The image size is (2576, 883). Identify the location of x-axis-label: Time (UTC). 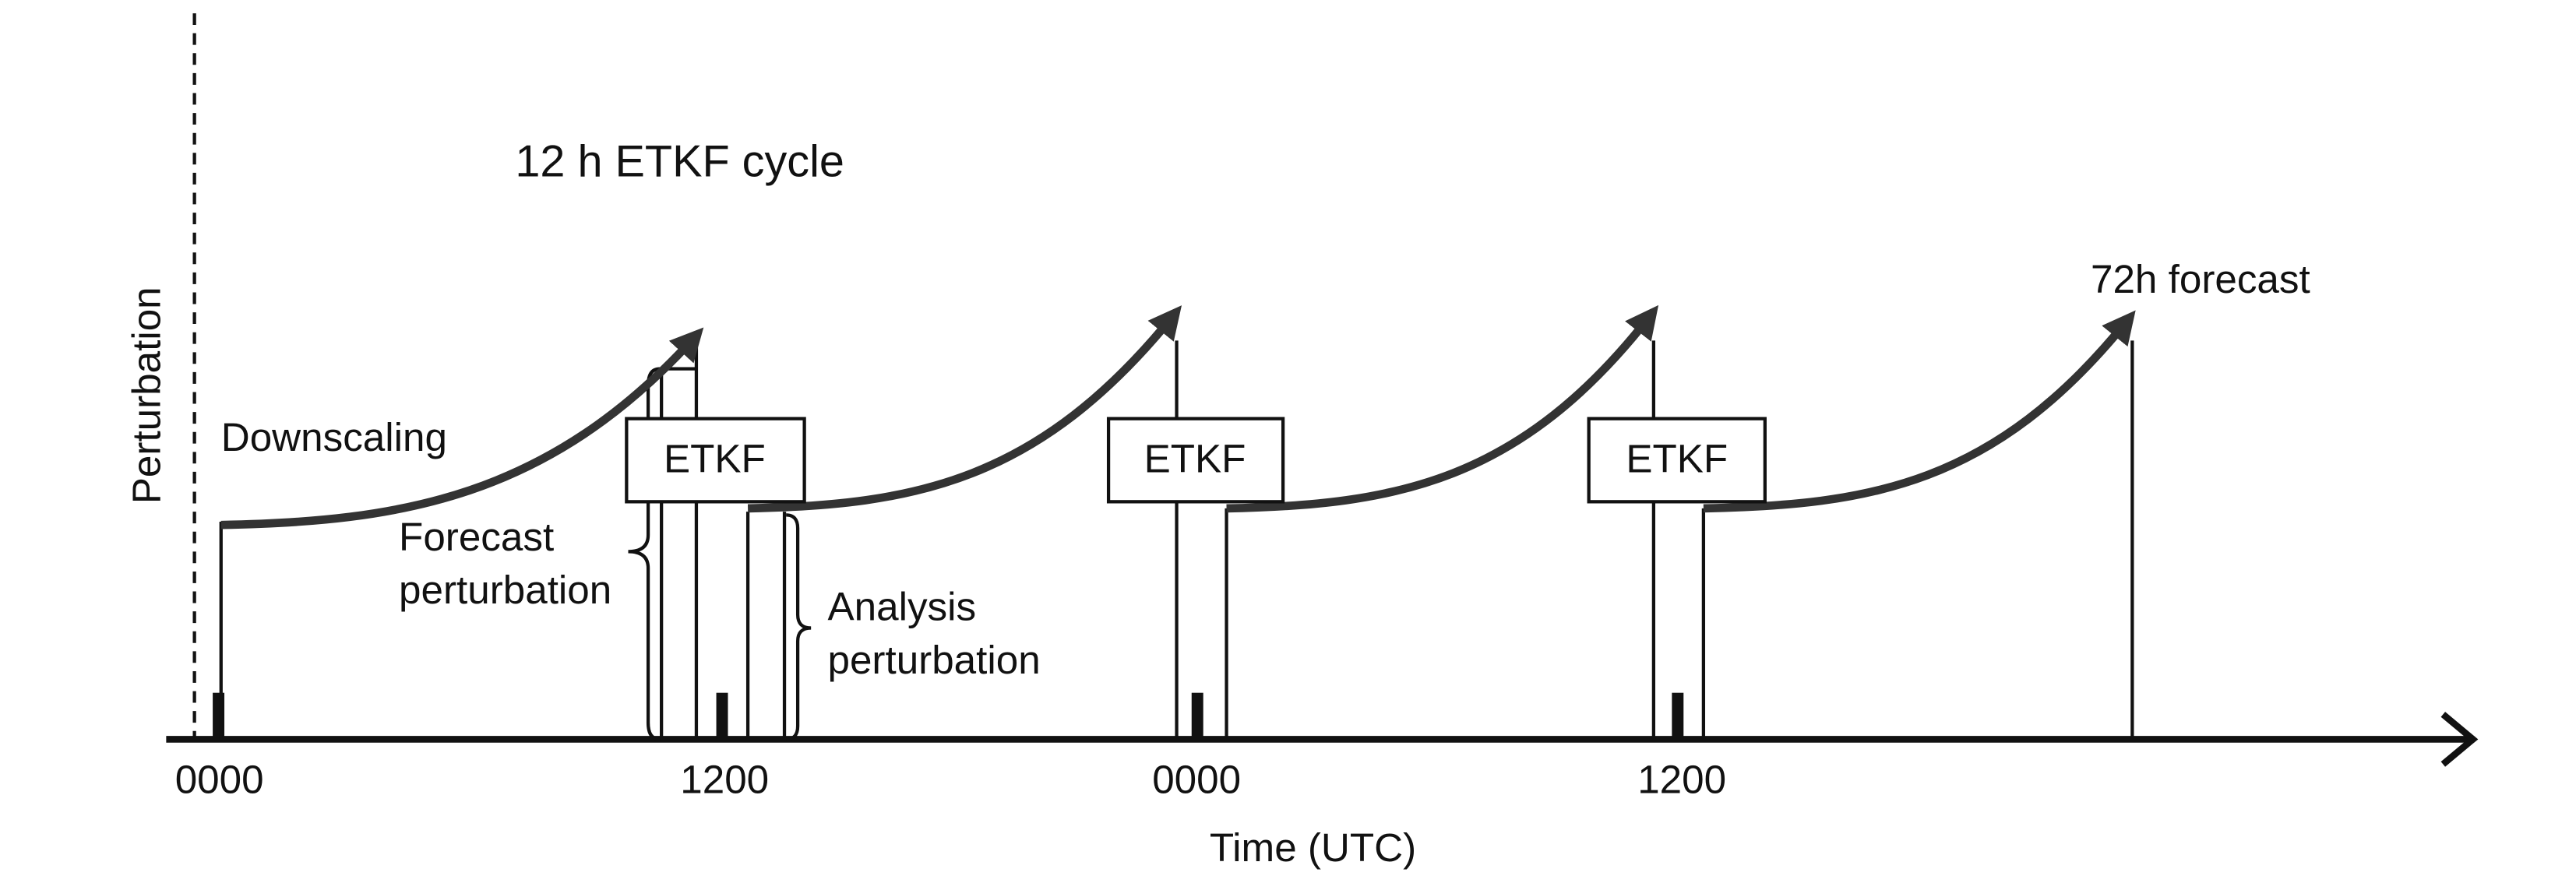
(1313, 847).